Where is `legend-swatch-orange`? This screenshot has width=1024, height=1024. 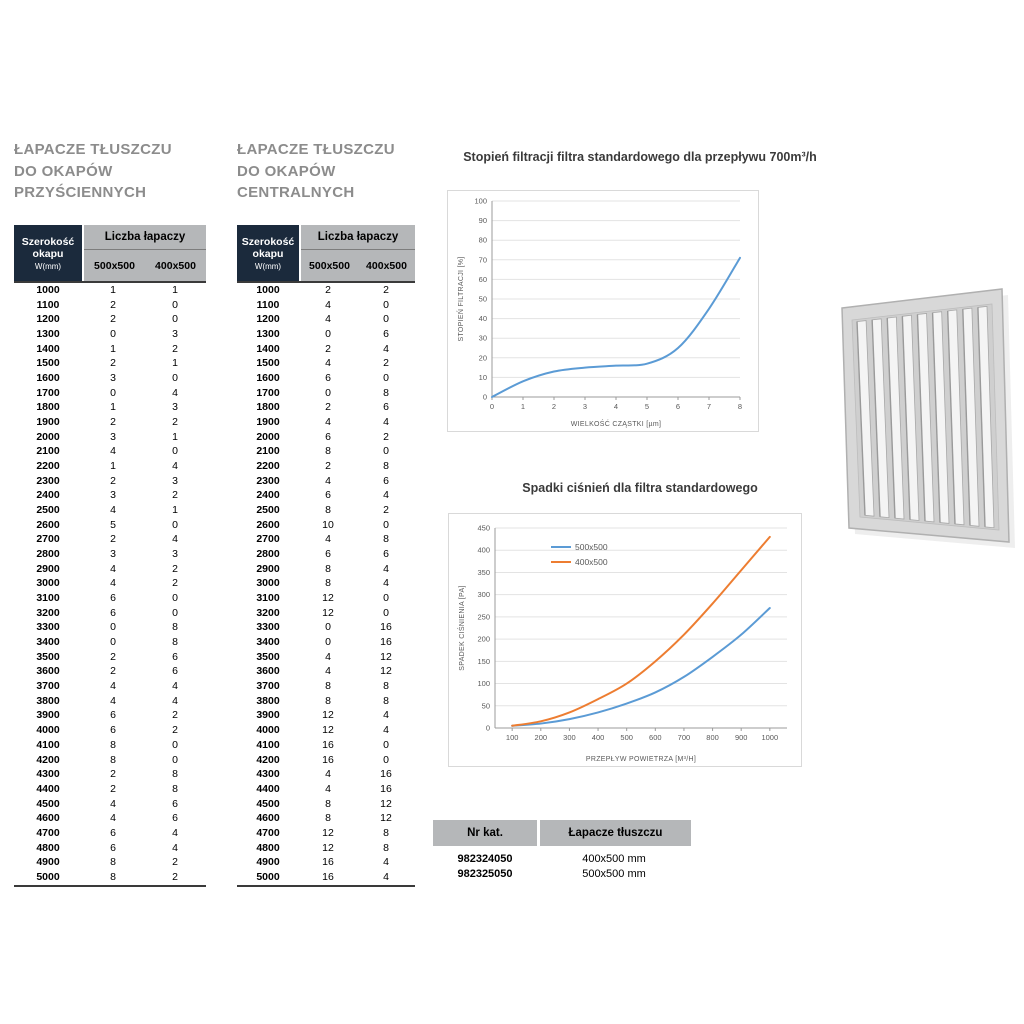
legend-swatch-orange is located at coordinates (561, 561).